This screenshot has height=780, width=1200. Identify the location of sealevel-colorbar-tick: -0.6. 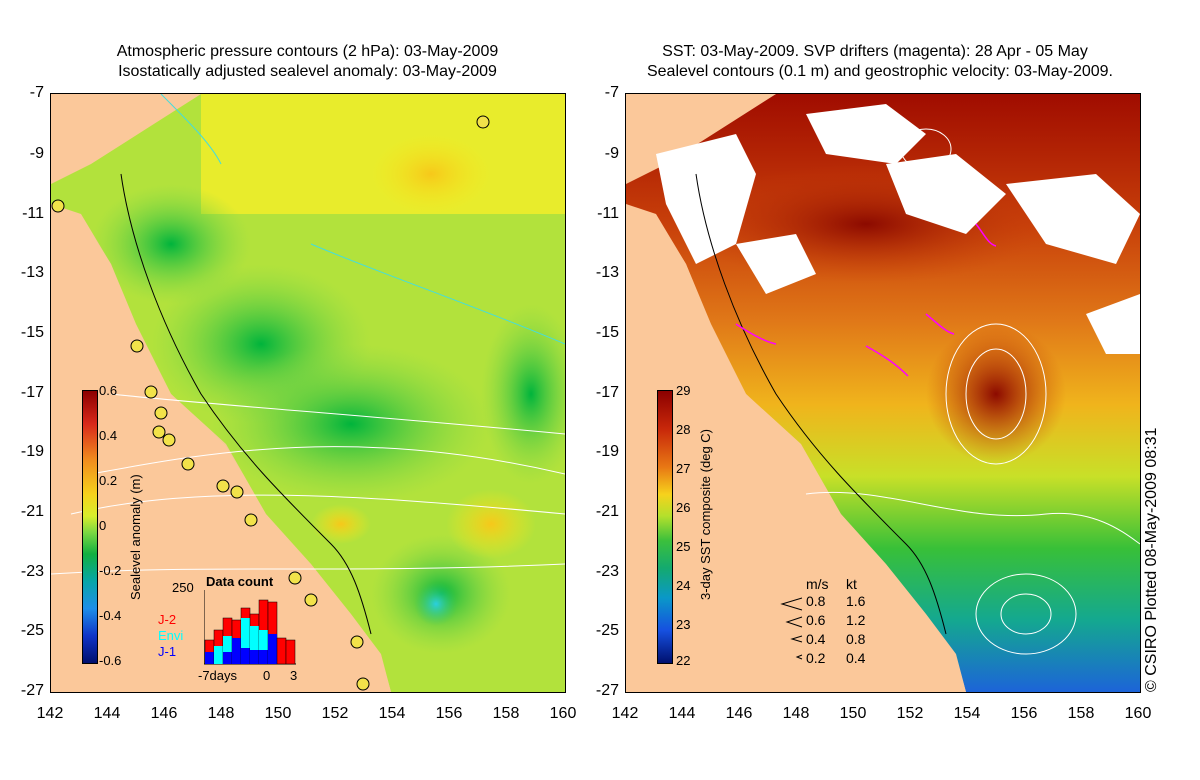
(110, 660).